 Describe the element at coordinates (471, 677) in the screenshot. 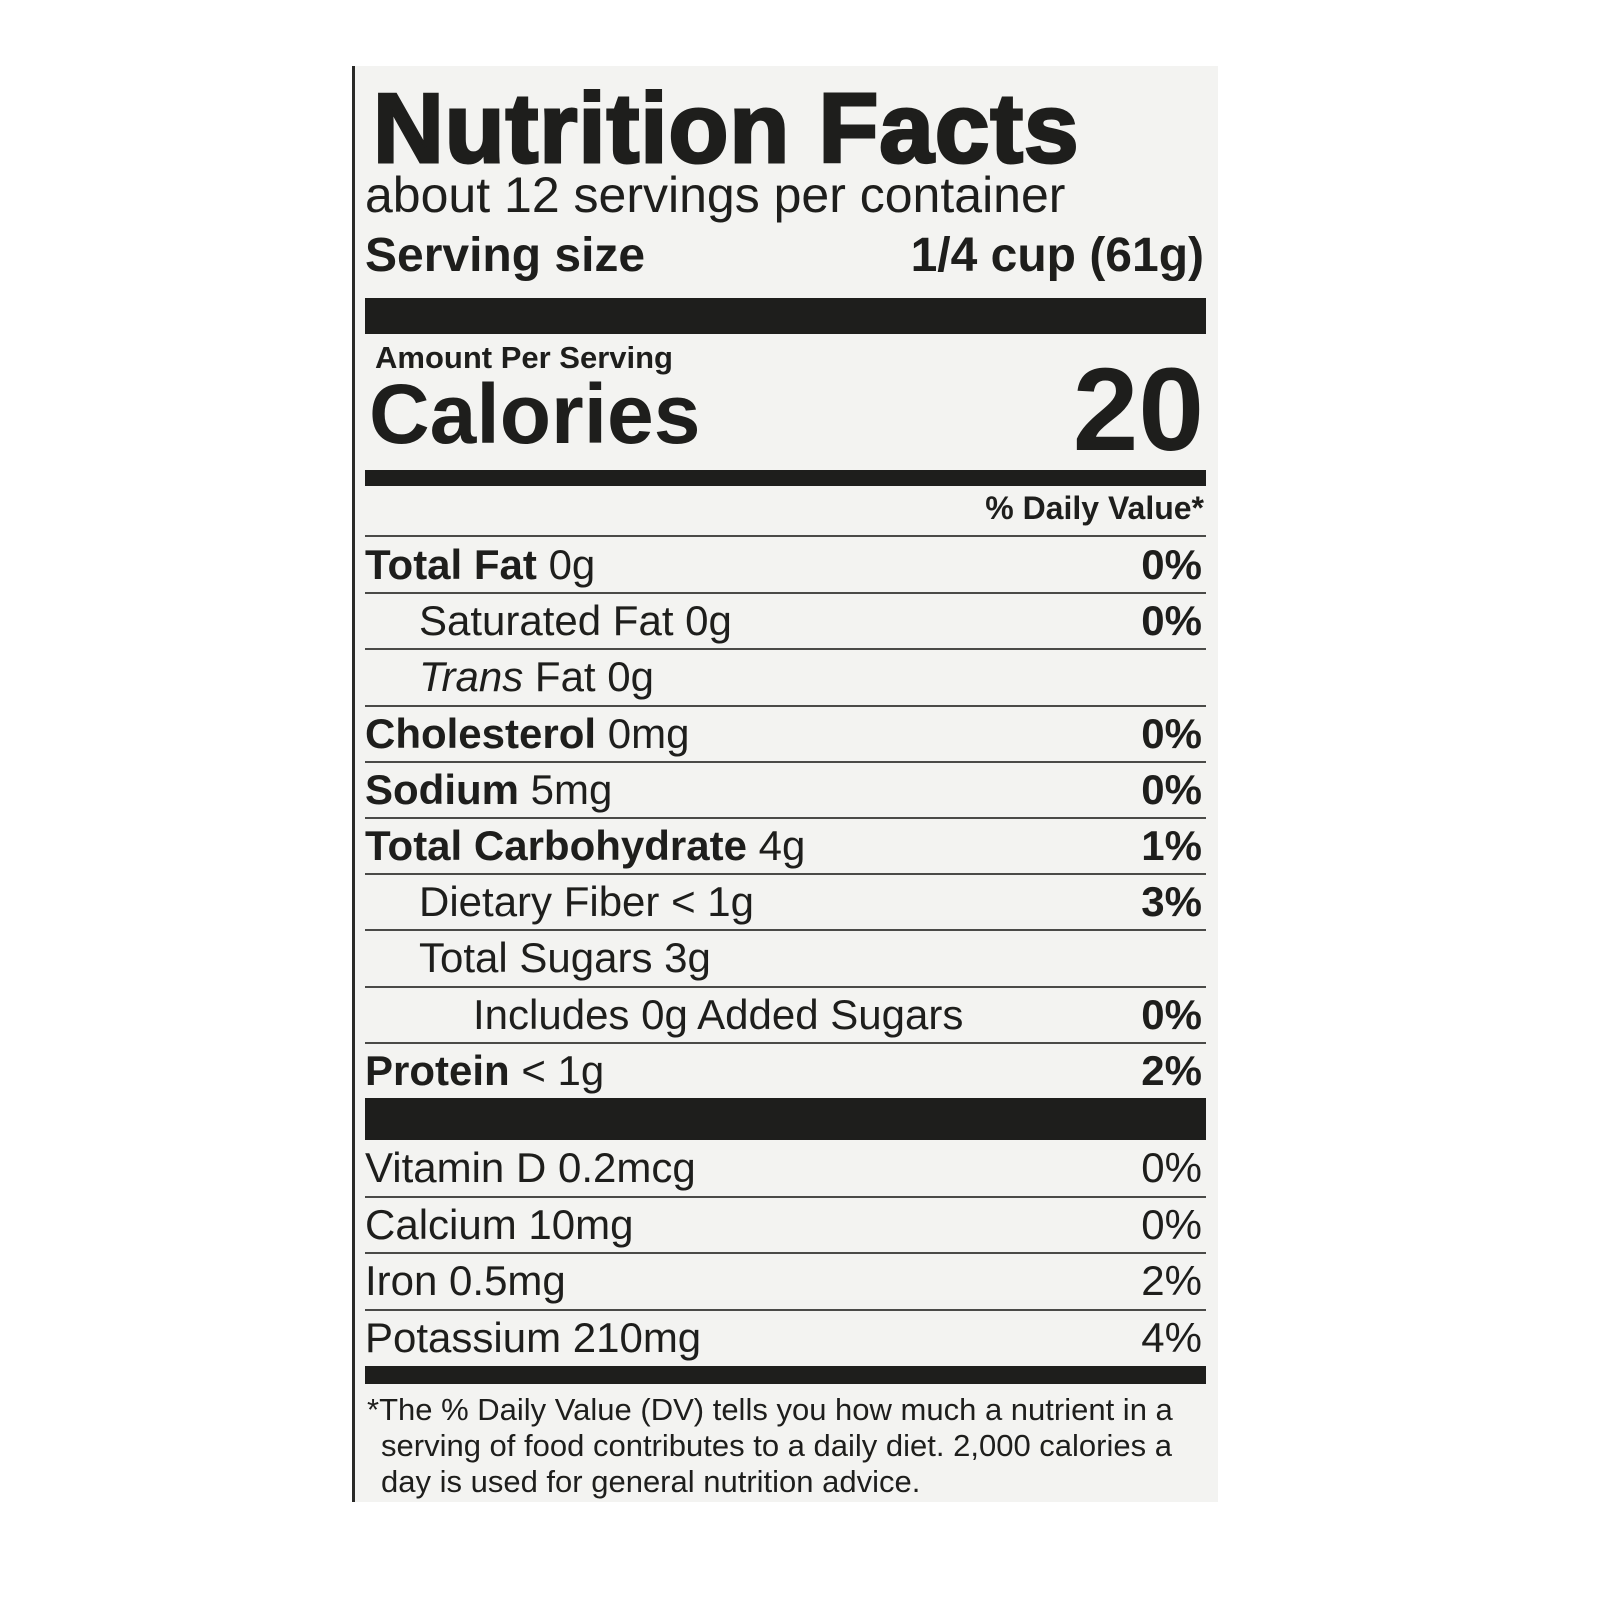

I see `prefix: Trans` at that location.